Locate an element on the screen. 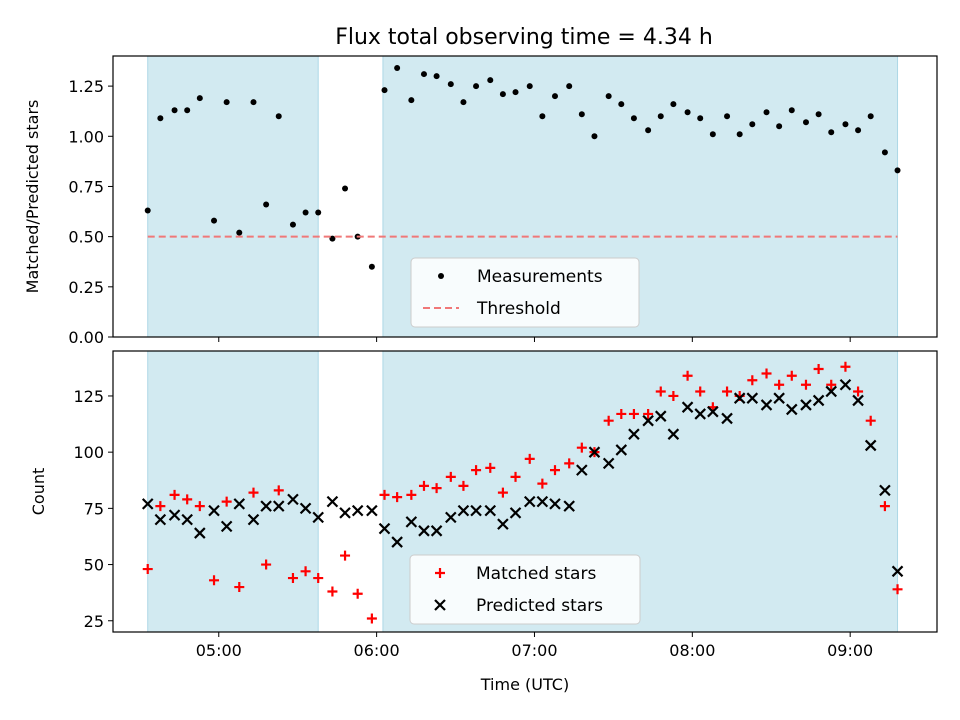 The image size is (960, 720). y-tick-label: 0.25 is located at coordinates (86, 287).